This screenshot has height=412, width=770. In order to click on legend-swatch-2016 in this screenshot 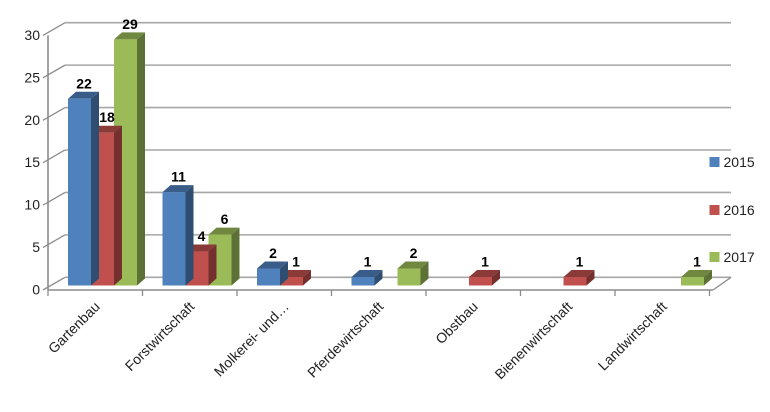, I will do `click(714, 210)`.